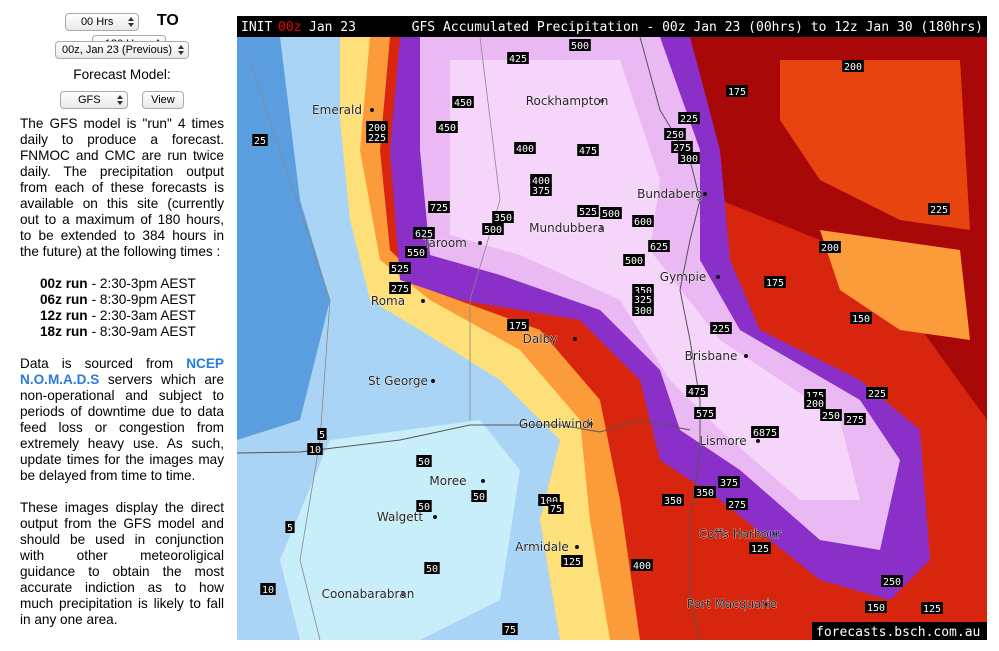 This screenshot has width=999, height=651. What do you see at coordinates (740, 534) in the screenshot?
I see `place-name: Coffs Harbour` at bounding box center [740, 534].